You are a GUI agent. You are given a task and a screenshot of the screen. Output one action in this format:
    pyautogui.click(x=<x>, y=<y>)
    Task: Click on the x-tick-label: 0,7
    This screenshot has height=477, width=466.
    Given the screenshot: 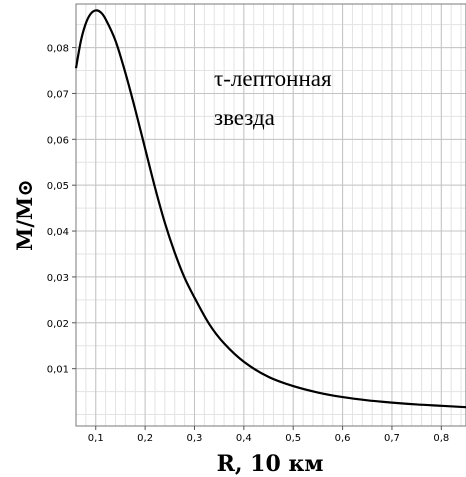 What is the action you would take?
    pyautogui.click(x=392, y=438)
    